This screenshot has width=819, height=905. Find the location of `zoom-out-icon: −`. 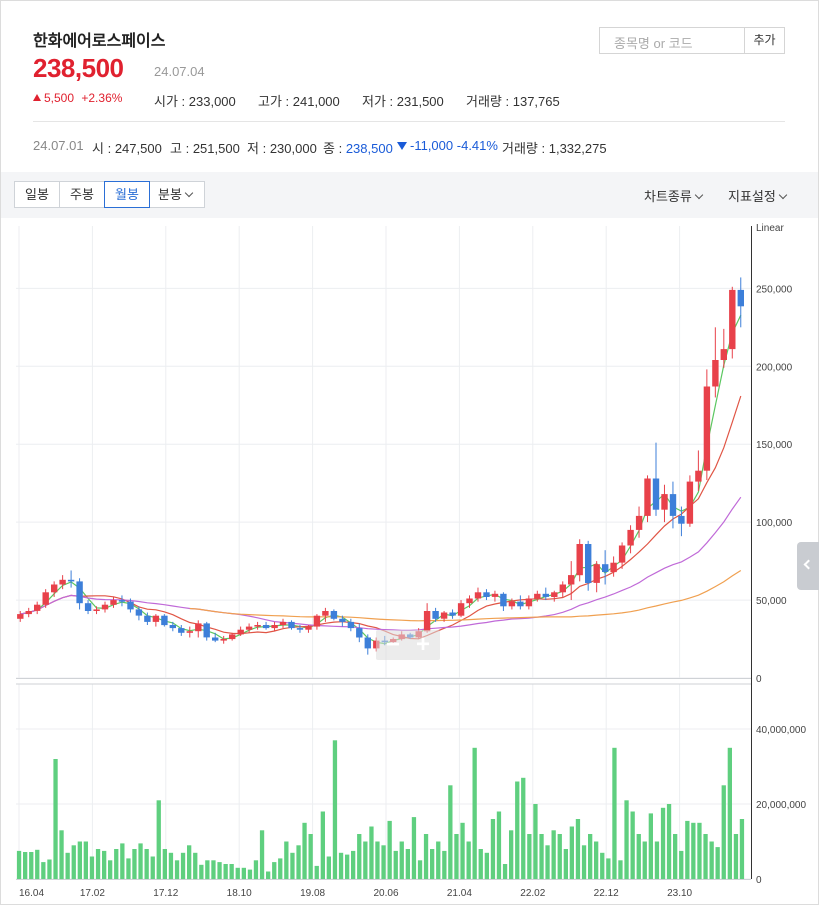

zoom-out-icon: − is located at coordinates (393, 644).